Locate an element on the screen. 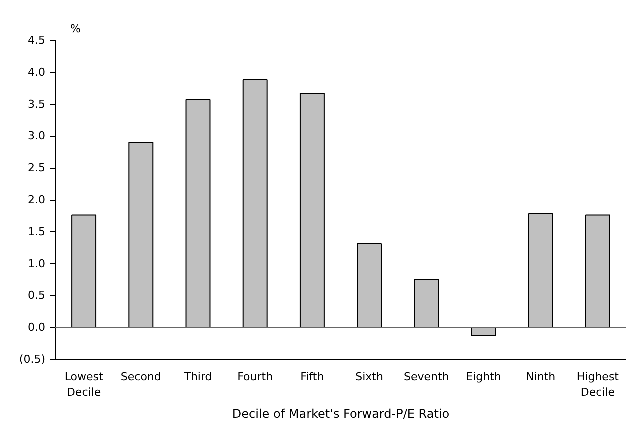 This screenshot has width=631, height=424. y-tick-label: 1.5 is located at coordinates (37, 231).